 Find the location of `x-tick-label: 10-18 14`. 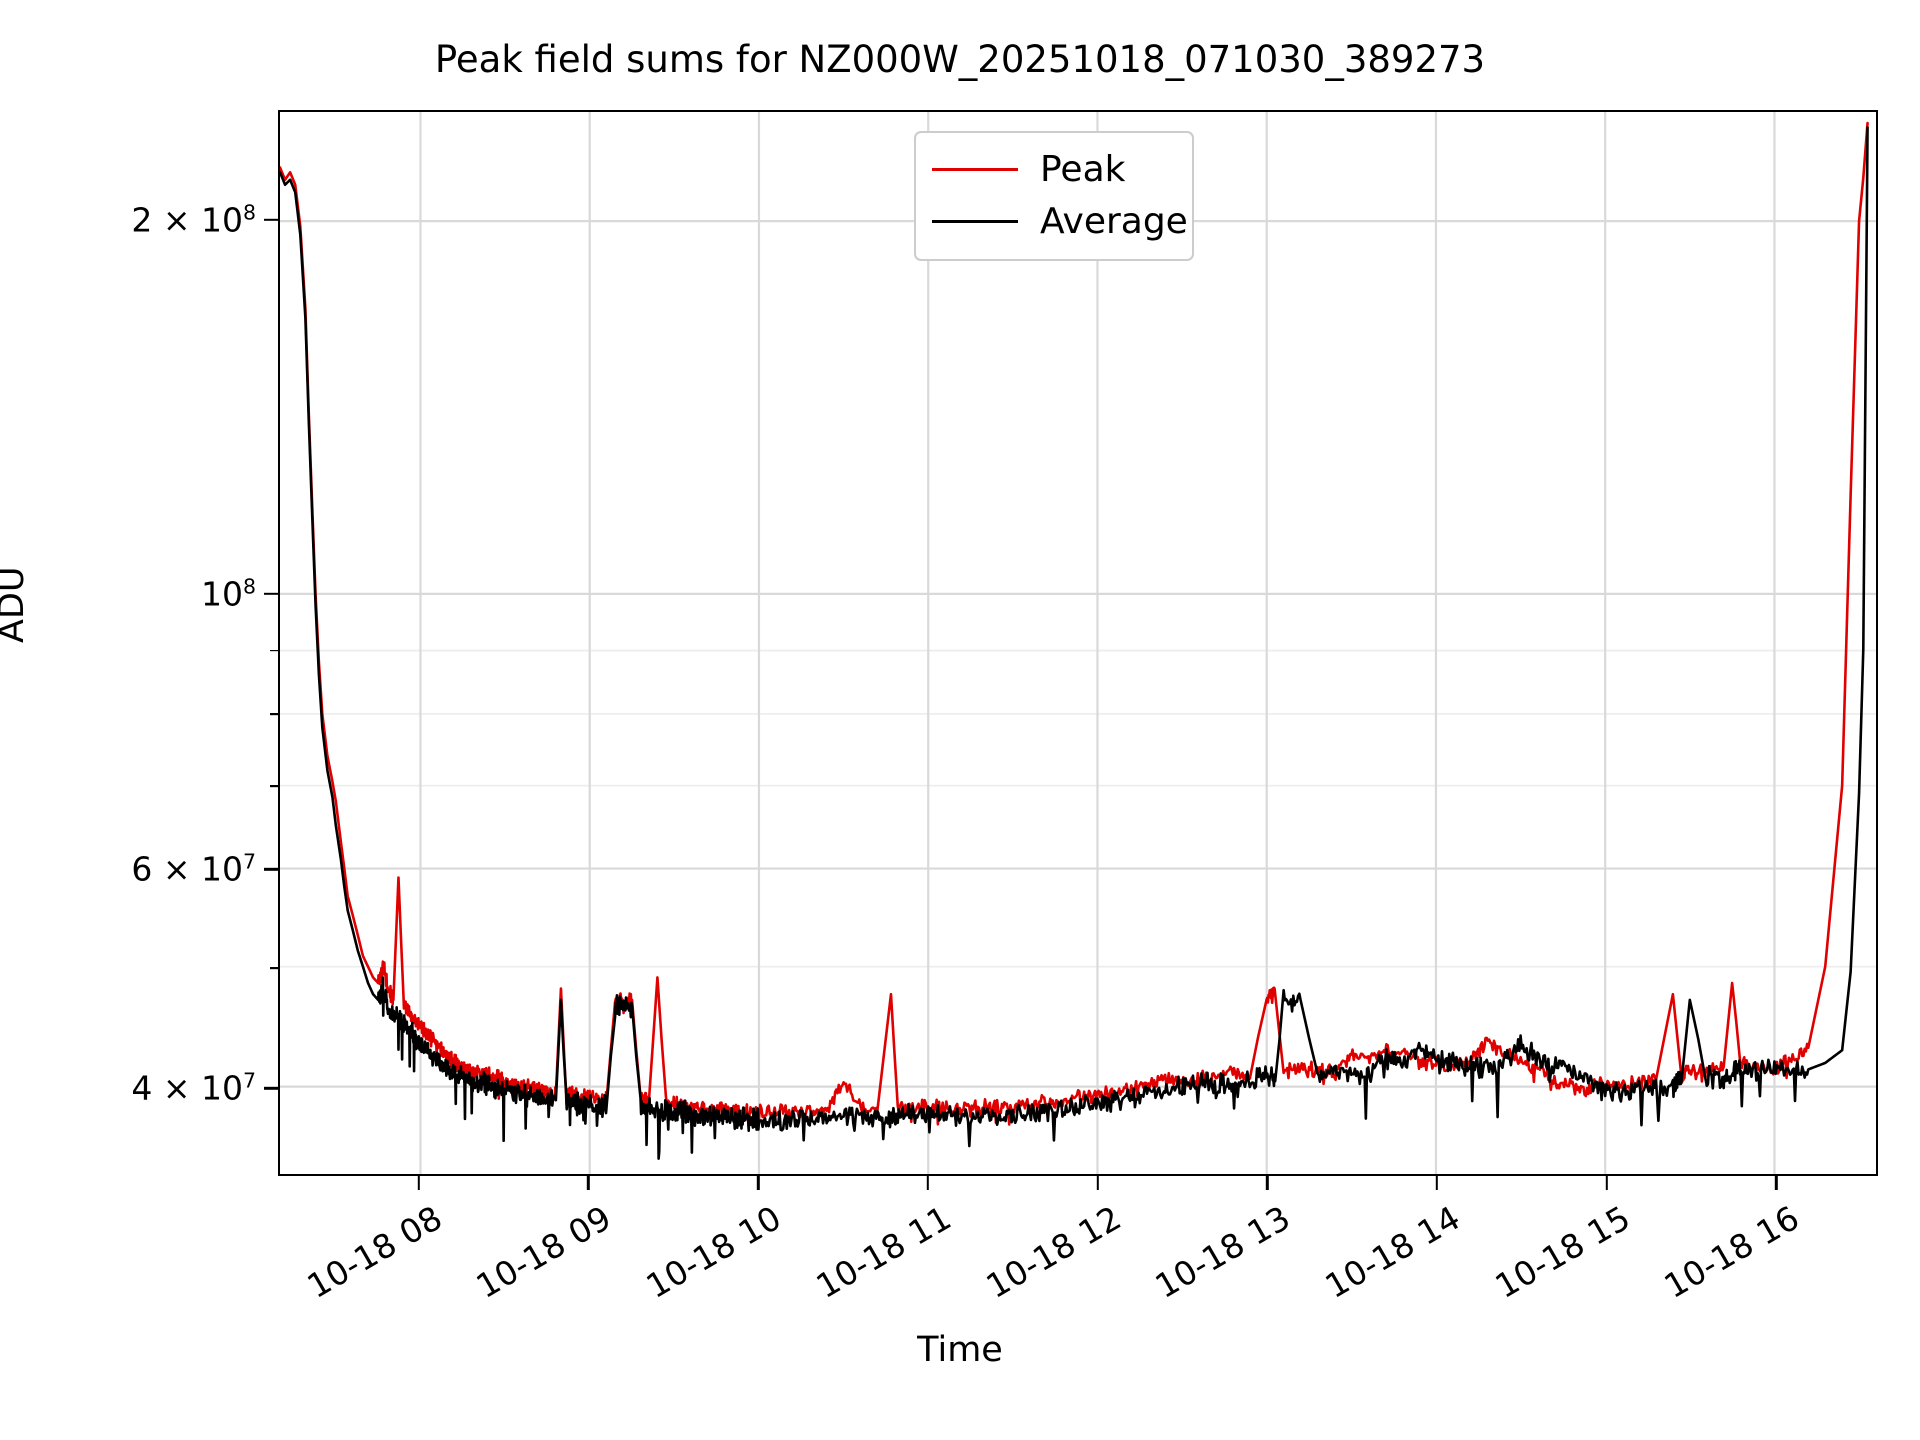

x-tick-label: 10-18 14 is located at coordinates (1392, 1252).